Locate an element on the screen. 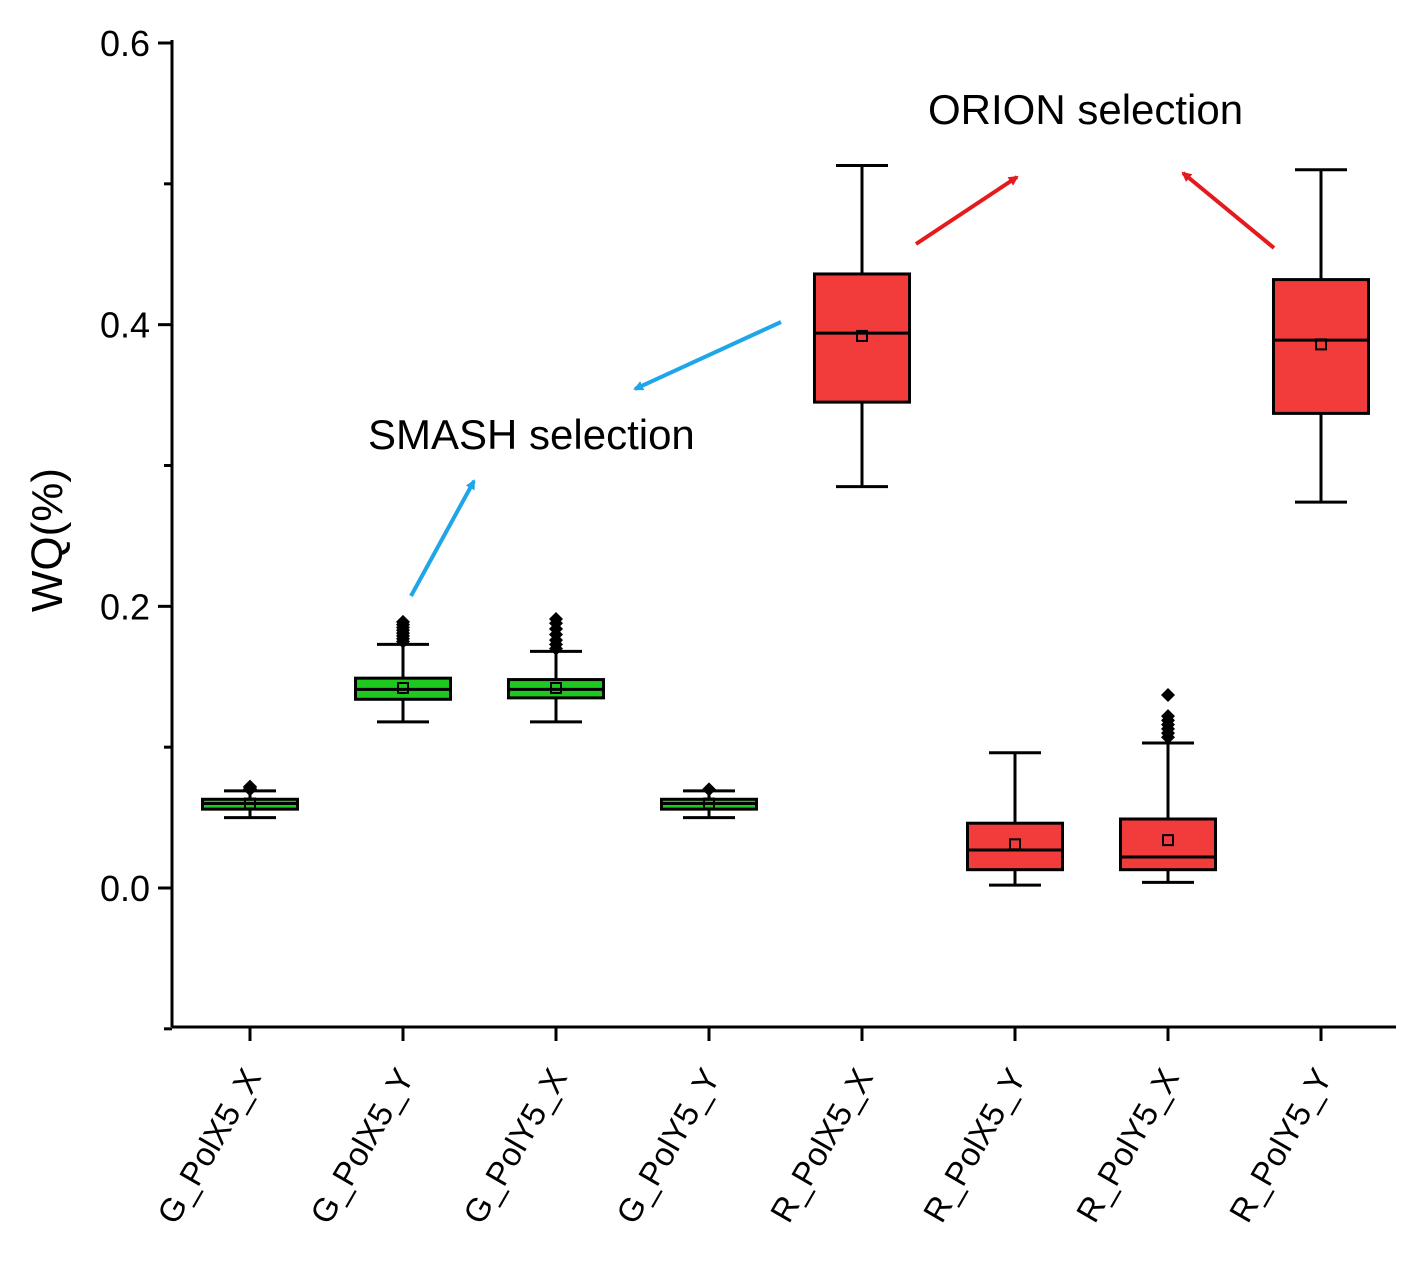 The height and width of the screenshot is (1263, 1416). orion-arrow-right is located at coordinates (1228, 210).